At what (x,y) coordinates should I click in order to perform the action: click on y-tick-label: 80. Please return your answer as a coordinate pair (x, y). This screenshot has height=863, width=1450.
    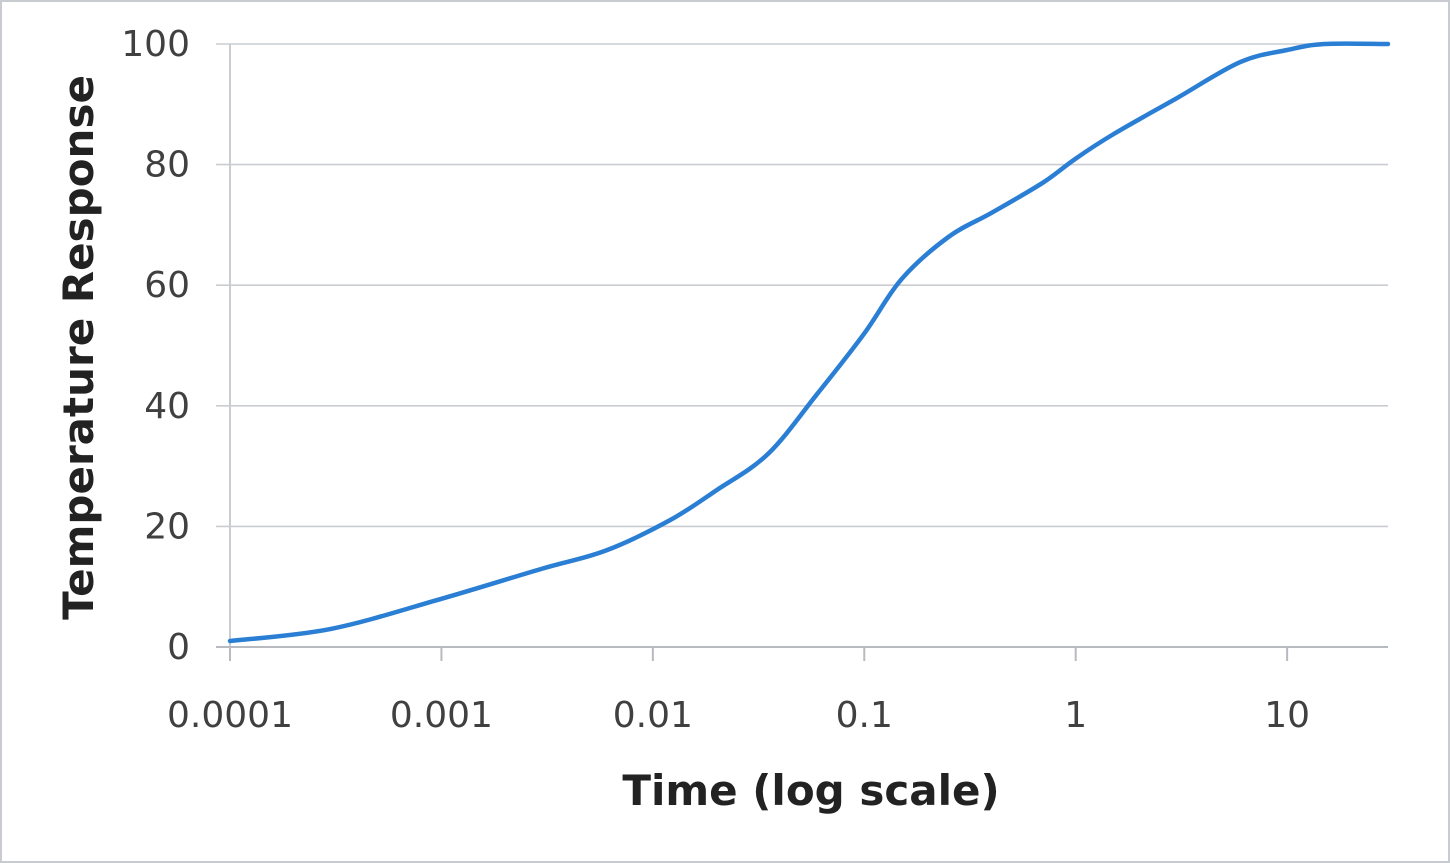
    Looking at the image, I should click on (167, 165).